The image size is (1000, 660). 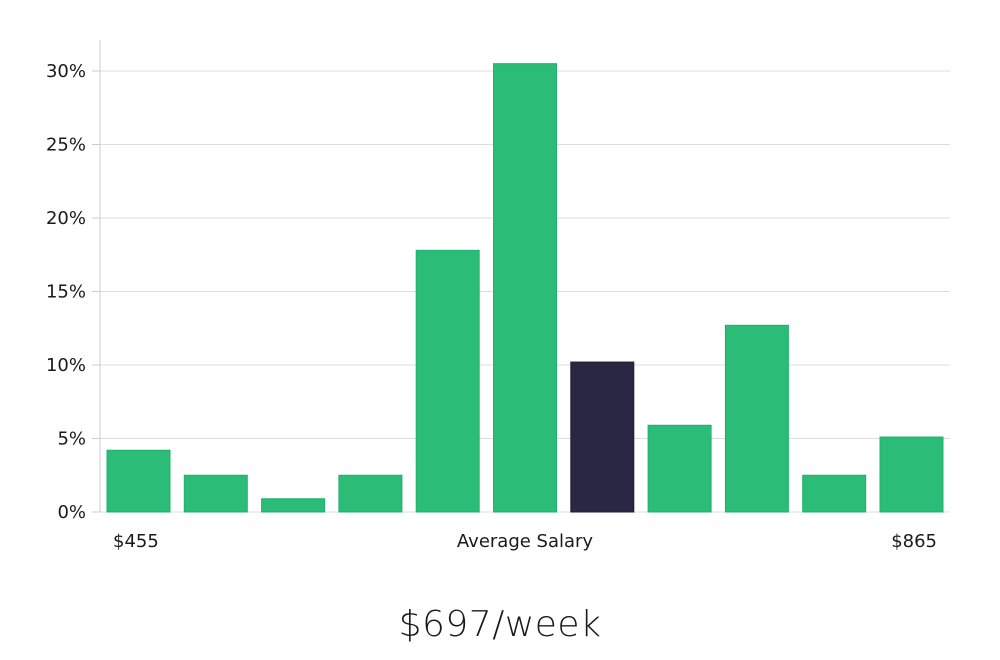 I want to click on average-salary-headline: $697/week, so click(x=500, y=624).